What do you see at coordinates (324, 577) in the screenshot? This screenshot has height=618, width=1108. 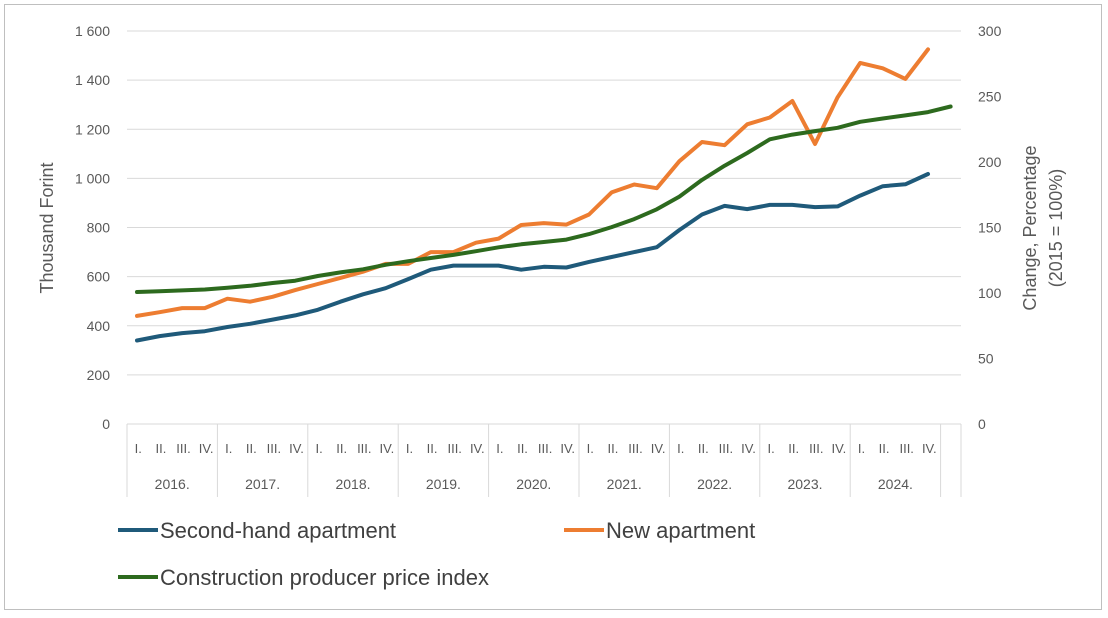 I see `legend-label-construction: Construction producer price index` at bounding box center [324, 577].